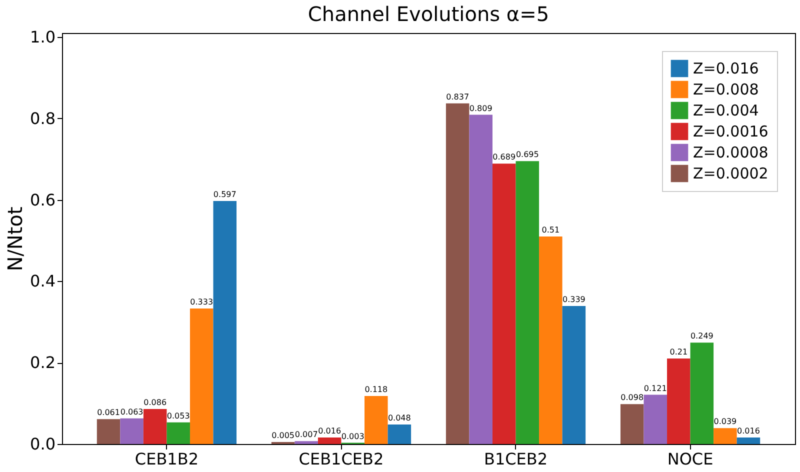 This screenshot has height=472, width=800. What do you see at coordinates (15, 239) in the screenshot?
I see `y-axis-title: N/Ntot` at bounding box center [15, 239].